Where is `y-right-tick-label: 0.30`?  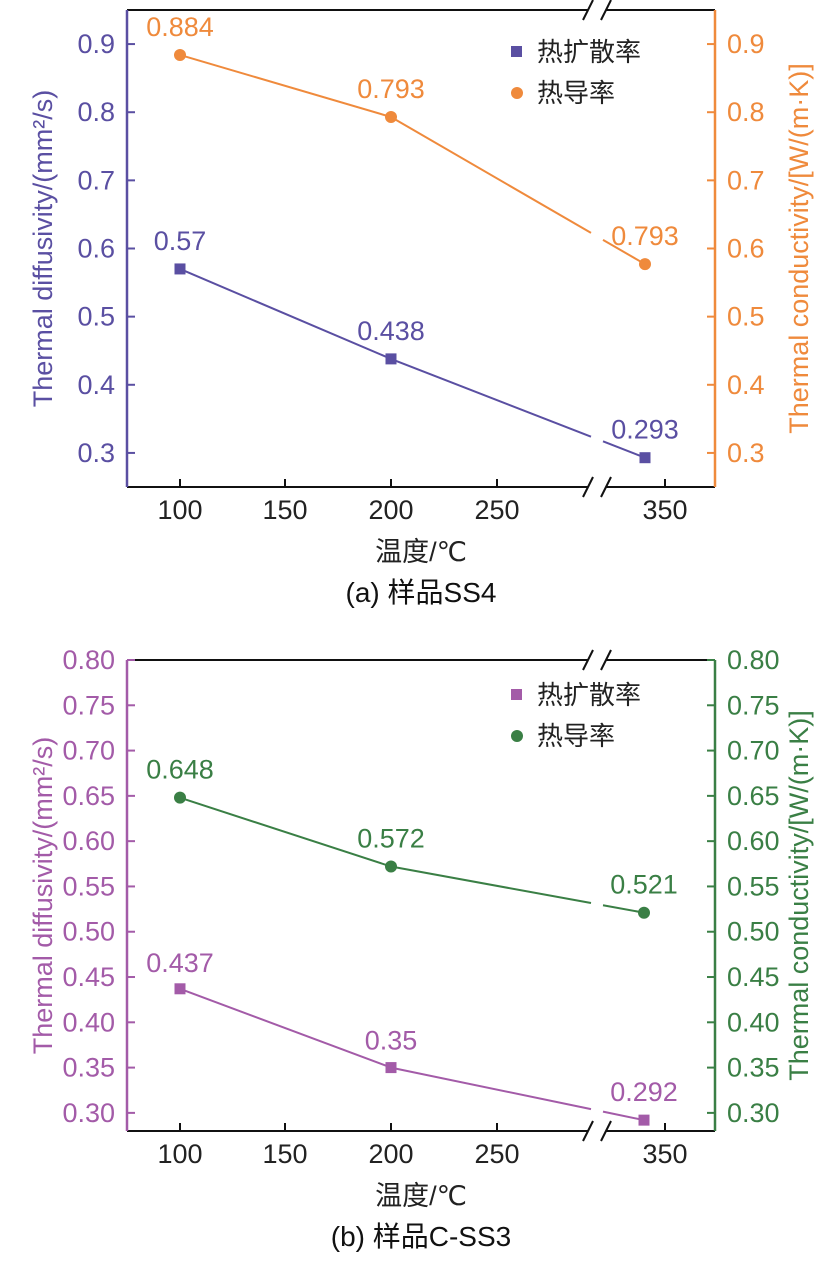
y-right-tick-label: 0.30 is located at coordinates (753, 1113).